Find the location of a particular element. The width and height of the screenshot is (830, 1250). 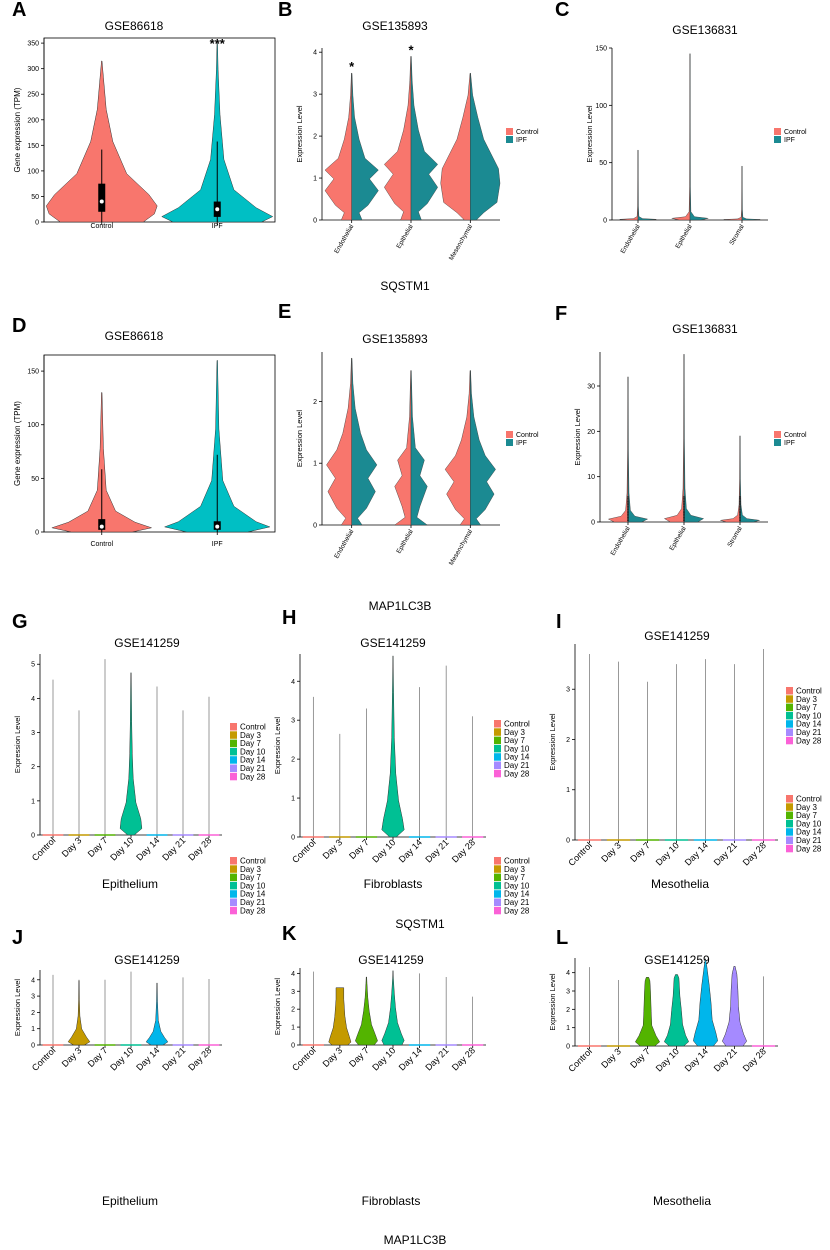

legend-label: Day 21 is located at coordinates (253, 768).